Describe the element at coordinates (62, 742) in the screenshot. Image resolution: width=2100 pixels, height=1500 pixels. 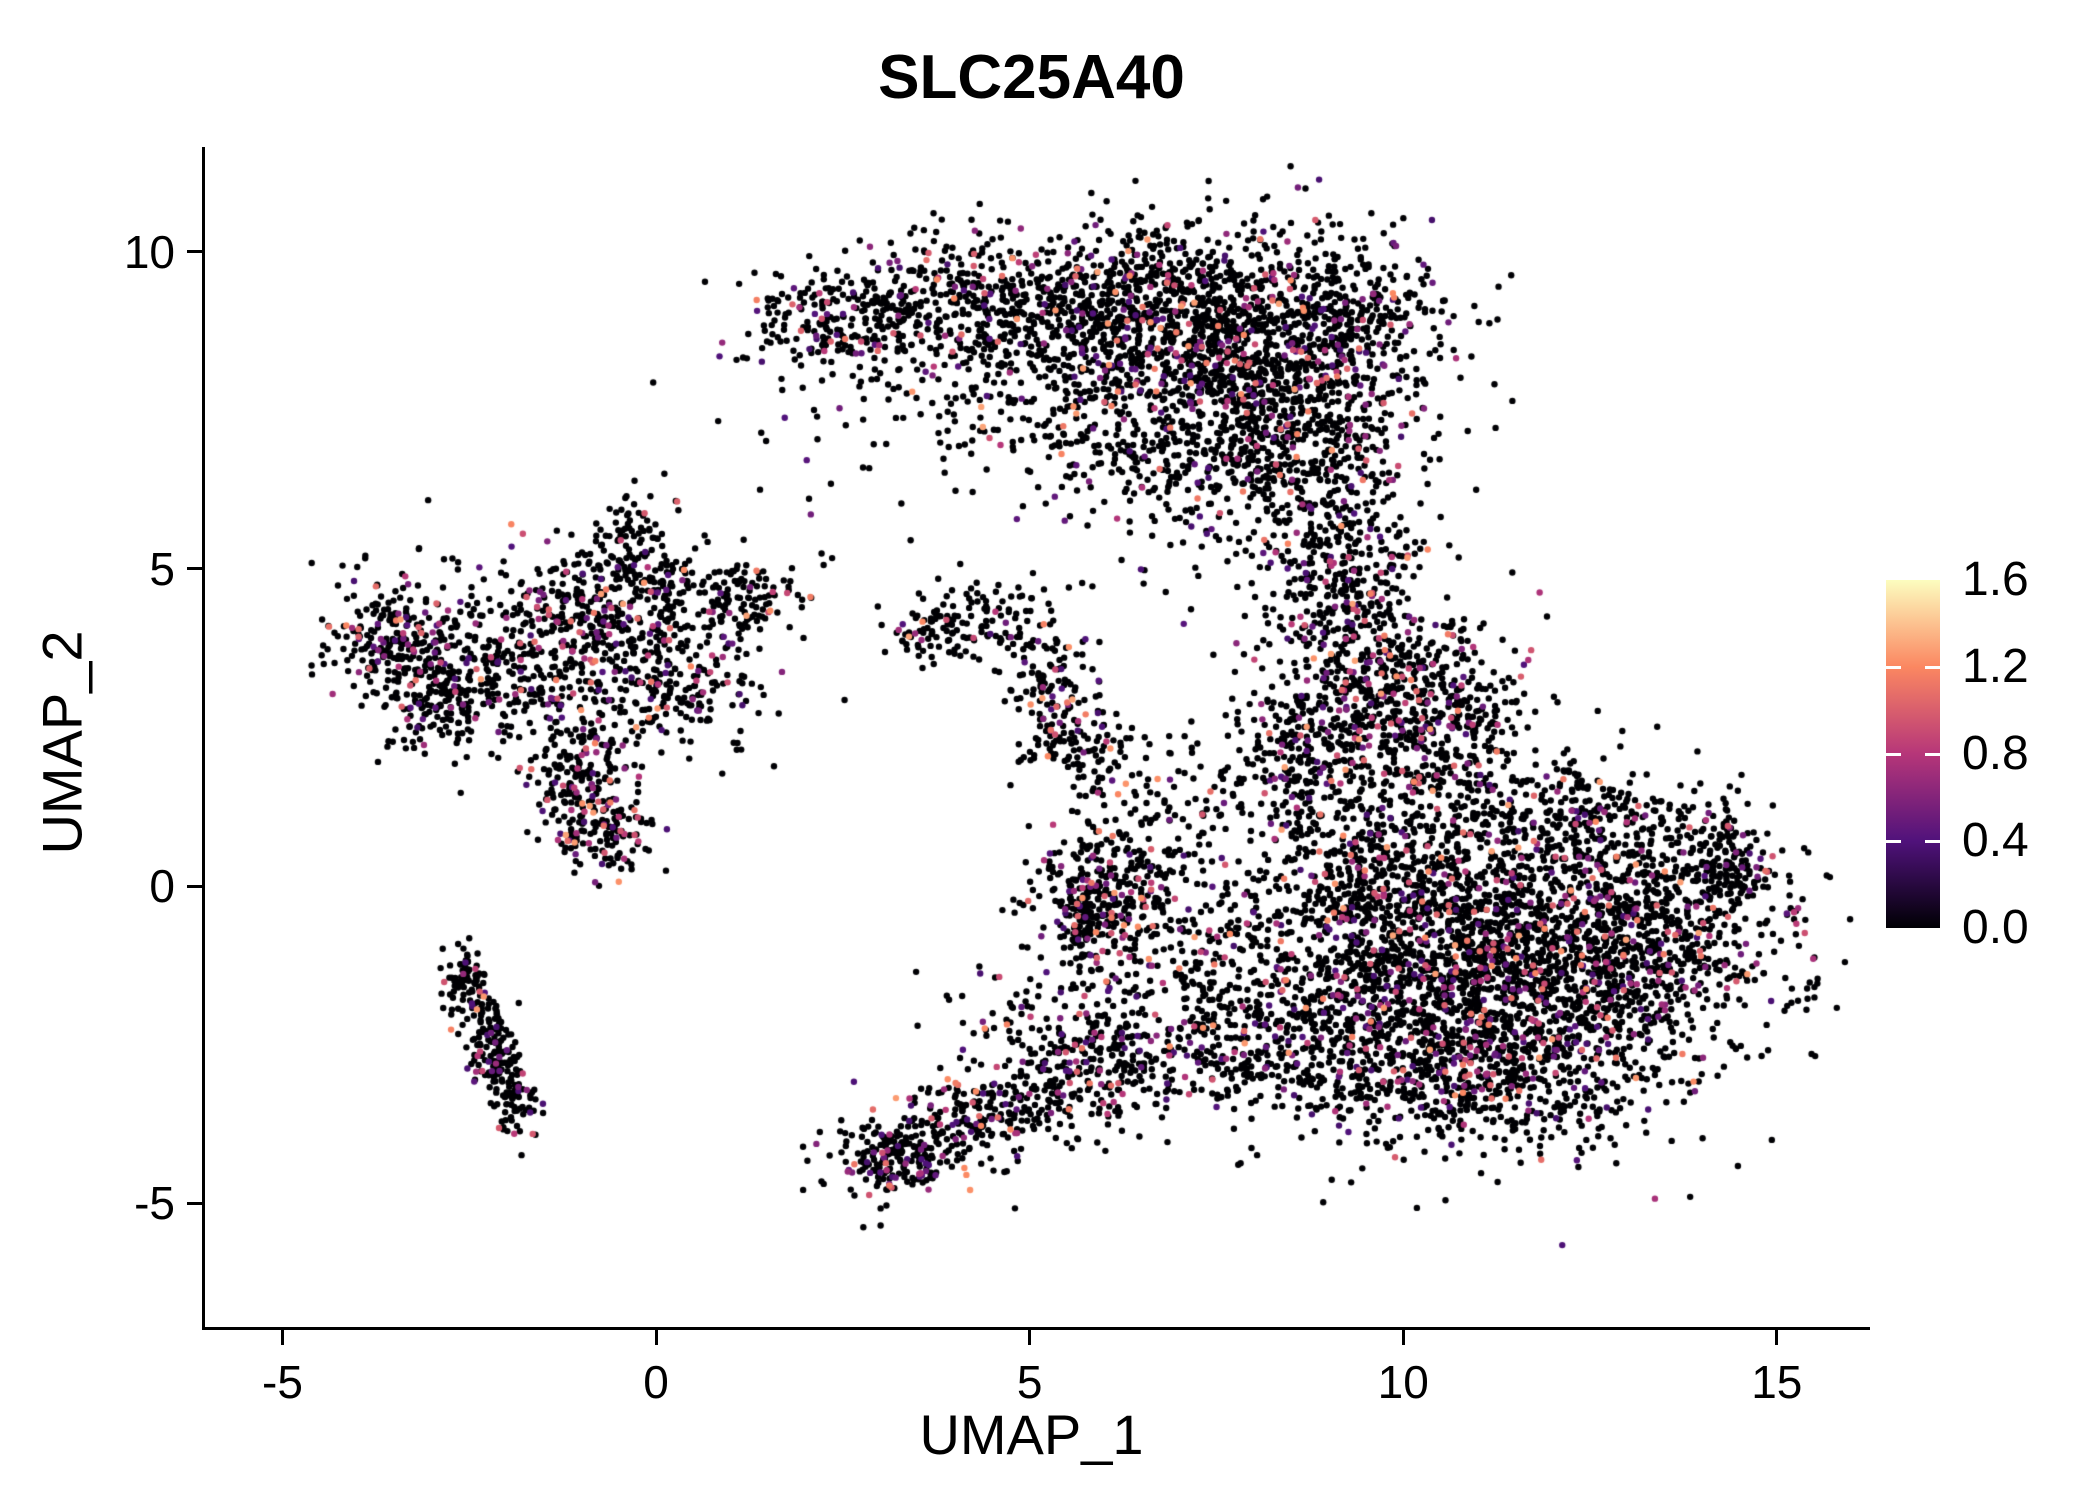
I see `y-axis-title: UMAP_2` at that location.